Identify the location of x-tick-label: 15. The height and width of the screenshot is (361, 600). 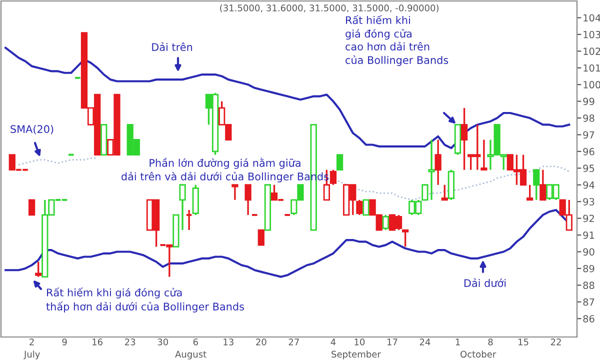
(523, 342).